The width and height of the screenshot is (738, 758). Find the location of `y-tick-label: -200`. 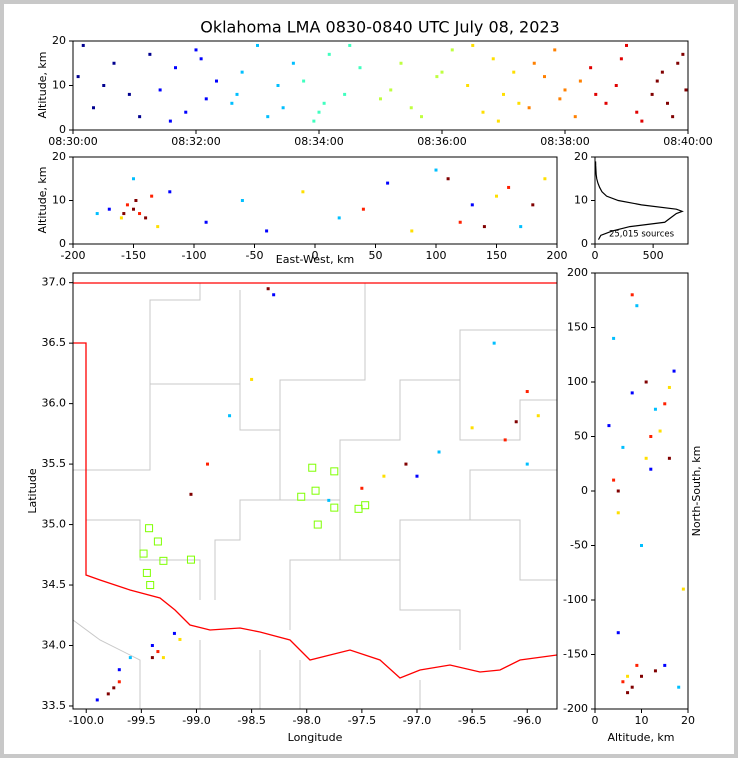

y-tick-label: -200 is located at coordinates (575, 708).